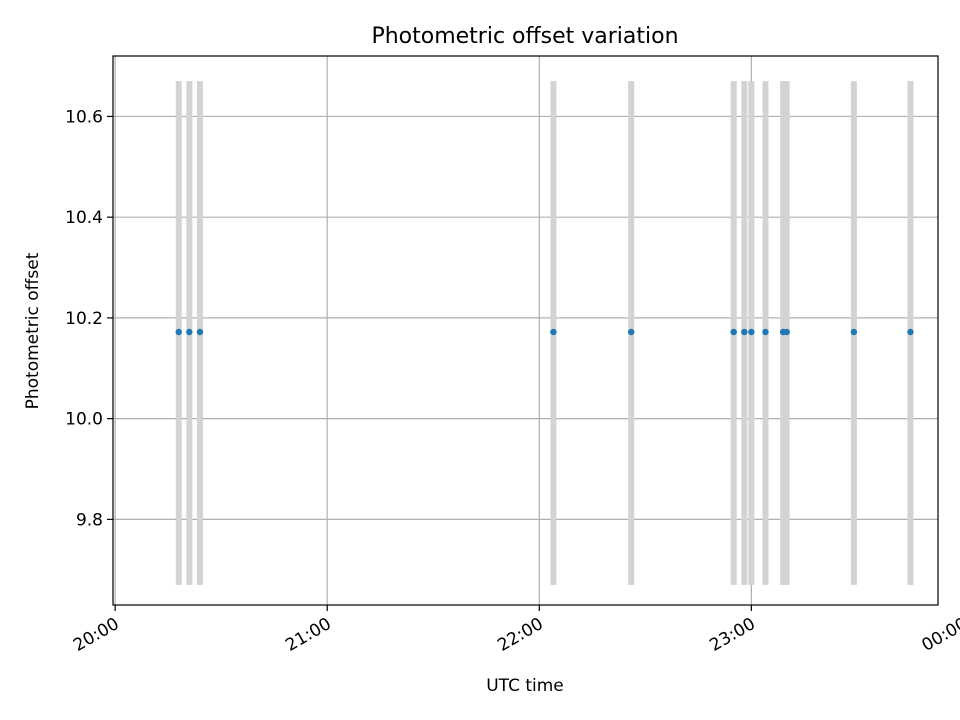 The image size is (960, 720). What do you see at coordinates (33, 330) in the screenshot?
I see `y-axis-label: Photometric offset` at bounding box center [33, 330].